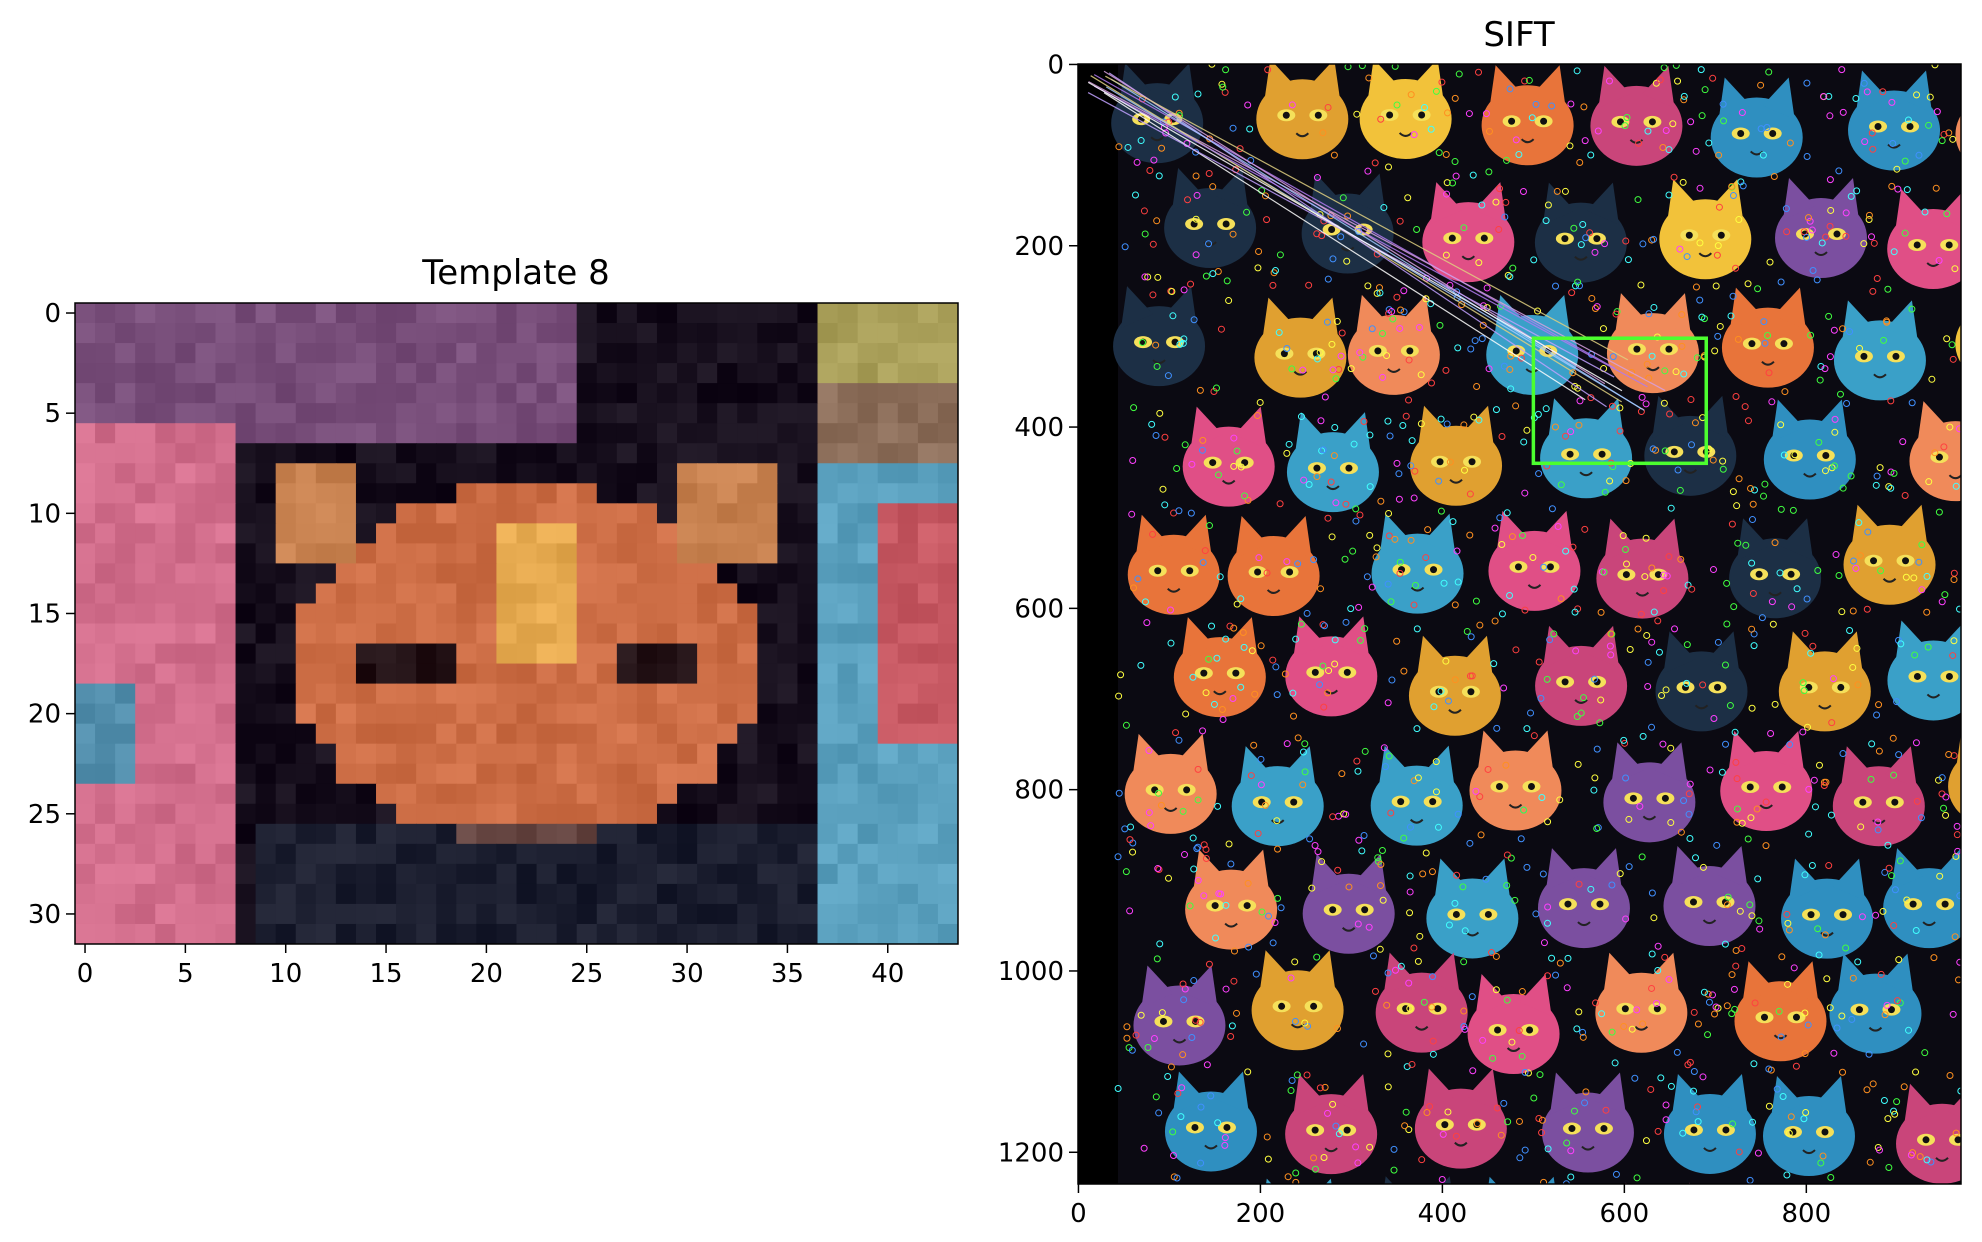 Image resolution: width=1982 pixels, height=1242 pixels. Describe the element at coordinates (1376, 240) in the screenshot. I see `sift-match-lines` at that location.